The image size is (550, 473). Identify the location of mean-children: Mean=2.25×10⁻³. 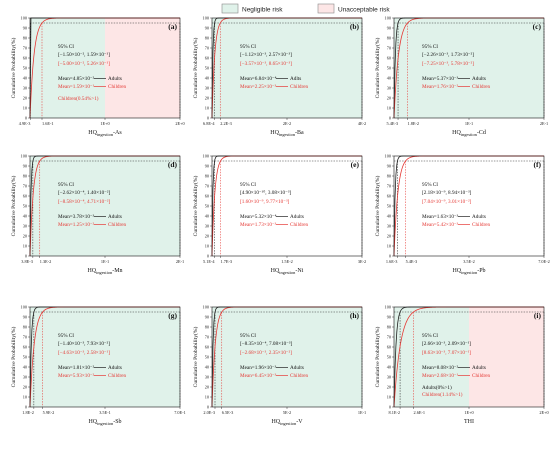
(258, 87).